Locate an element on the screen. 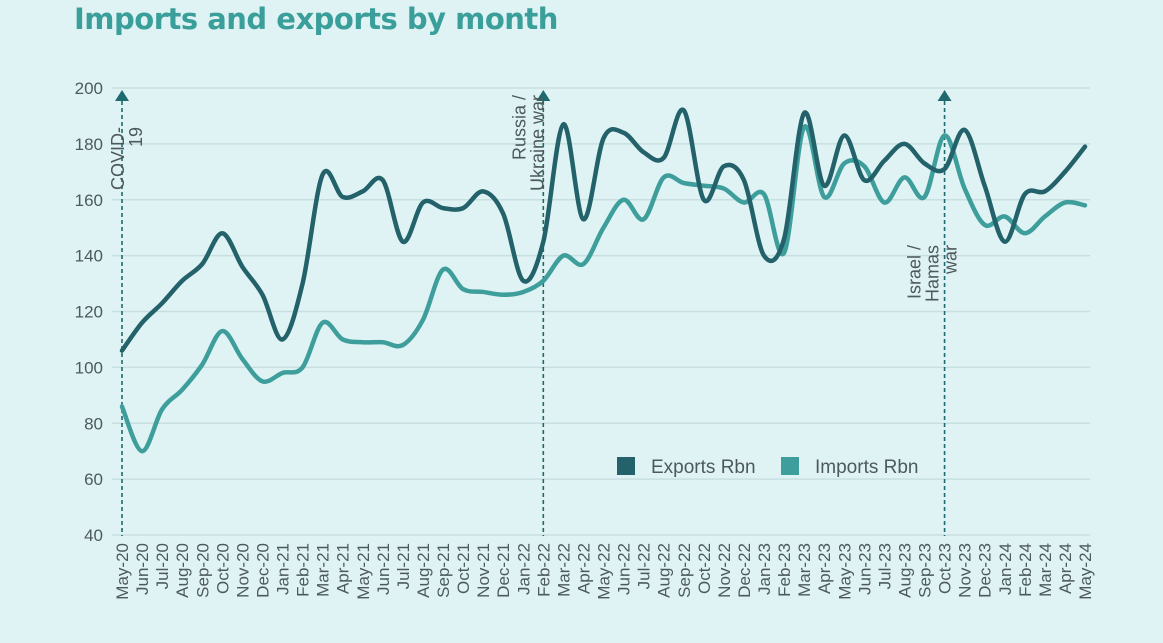 The image size is (1163, 643). x-tick-label: May-24 is located at coordinates (1085, 571).